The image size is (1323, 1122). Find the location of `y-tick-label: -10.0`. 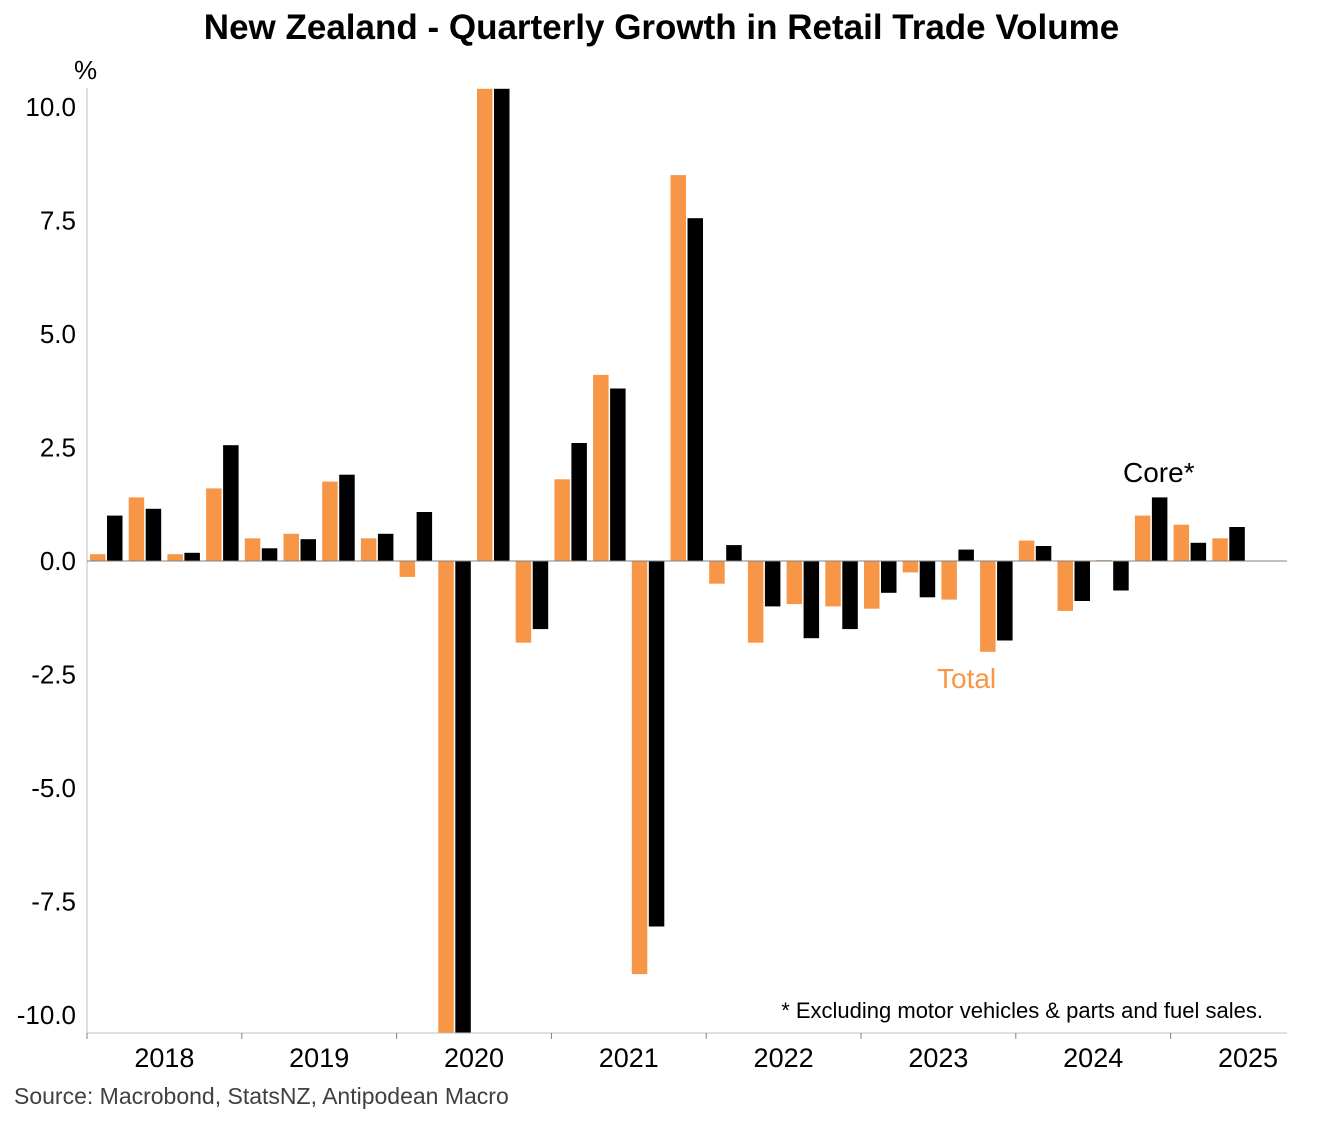

y-tick-label: -10.0 is located at coordinates (46, 1015).